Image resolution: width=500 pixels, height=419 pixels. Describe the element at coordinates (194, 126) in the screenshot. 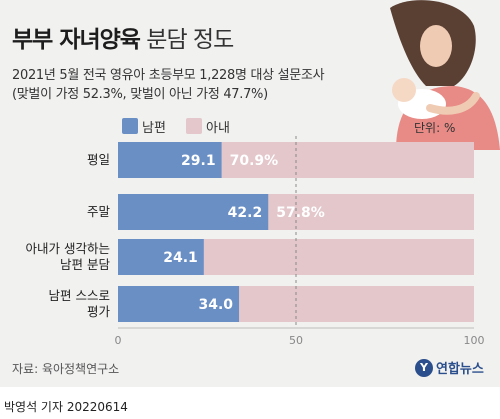

I see `legend-swatch-wife` at that location.